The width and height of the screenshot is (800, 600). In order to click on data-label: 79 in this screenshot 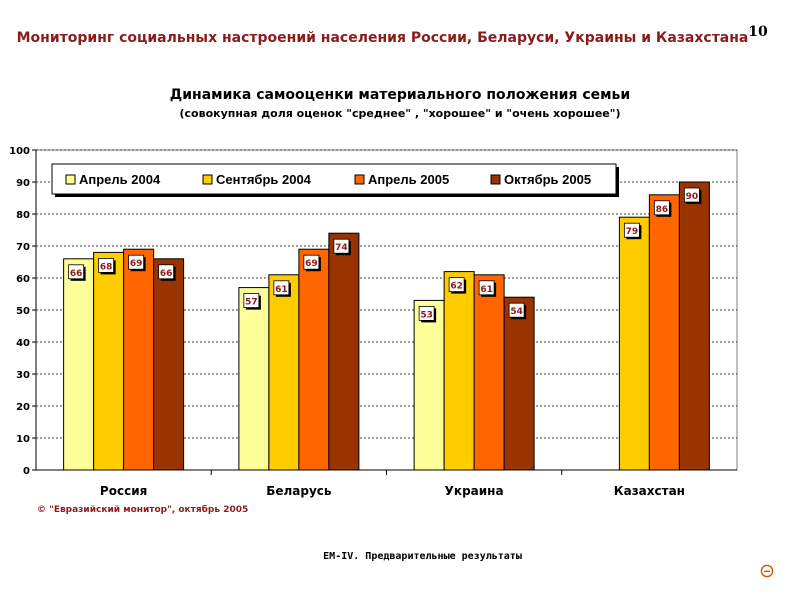, I will do `click(632, 232)`.